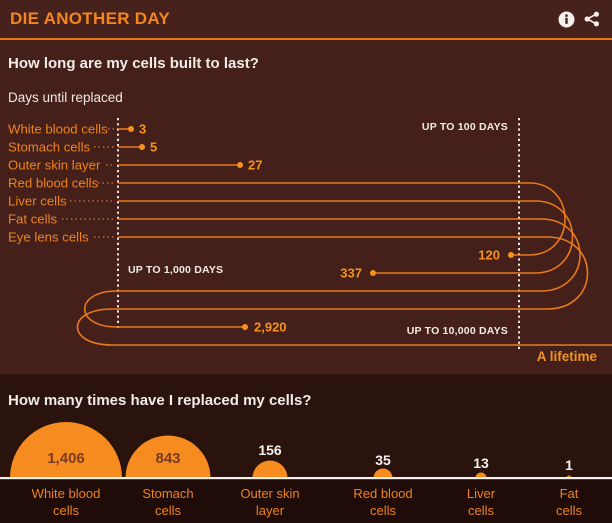 The image size is (612, 523). I want to click on label-white-blood-2: cells, so click(66, 510).